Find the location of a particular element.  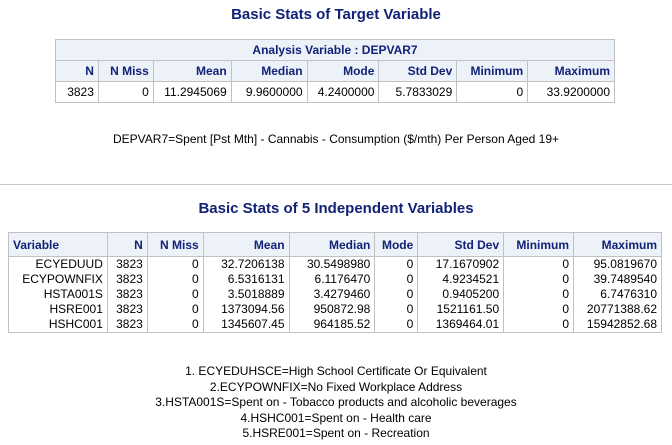

cell-nmiss-list: 0 0 0 0 0 is located at coordinates (175, 294).